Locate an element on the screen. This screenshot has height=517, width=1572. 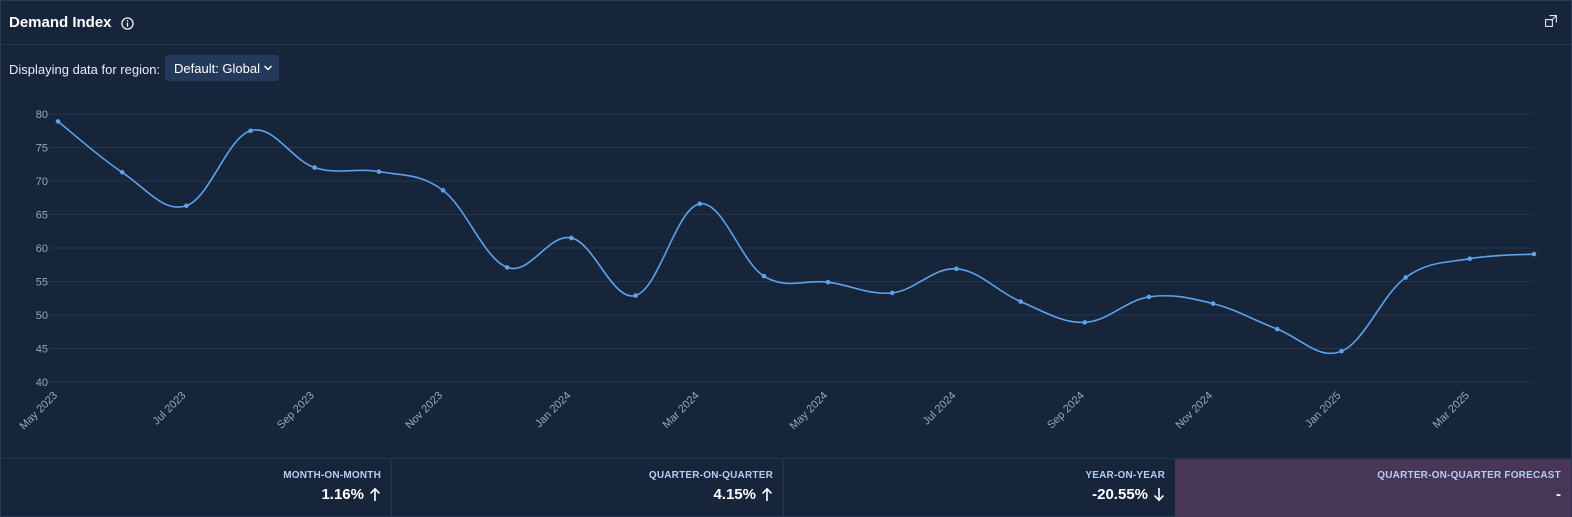
y-tick-label: 75 is located at coordinates (42, 149).